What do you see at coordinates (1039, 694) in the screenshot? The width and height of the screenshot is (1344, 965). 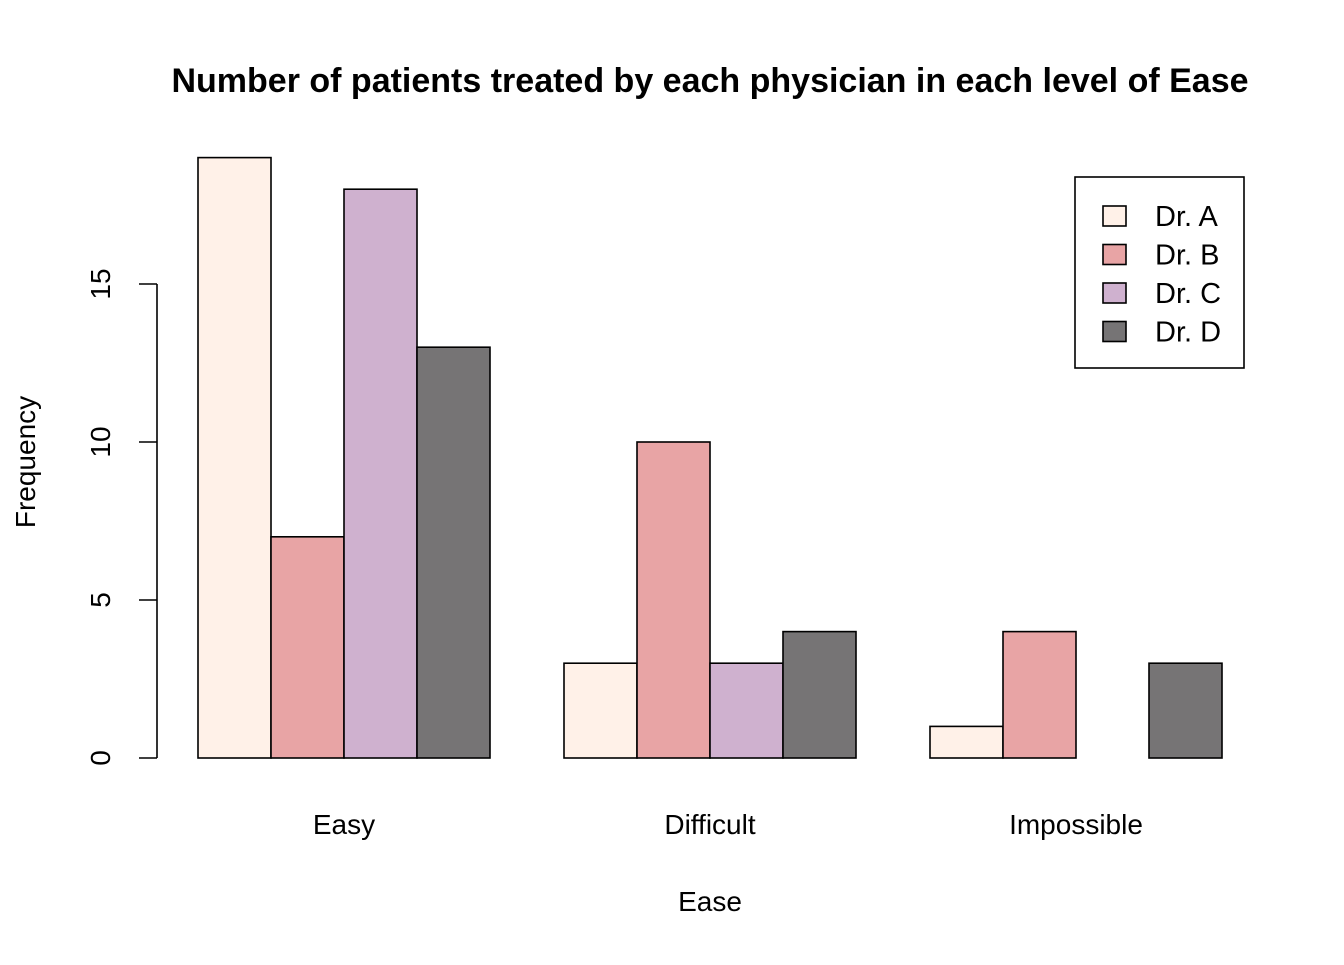 I see `bar-dr-b-impossible` at bounding box center [1039, 694].